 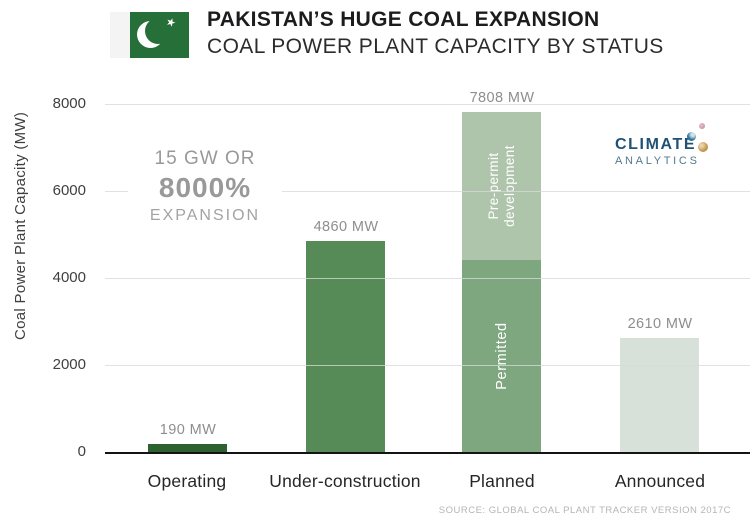 I want to click on category-label-announced: Announced, so click(x=660, y=481).